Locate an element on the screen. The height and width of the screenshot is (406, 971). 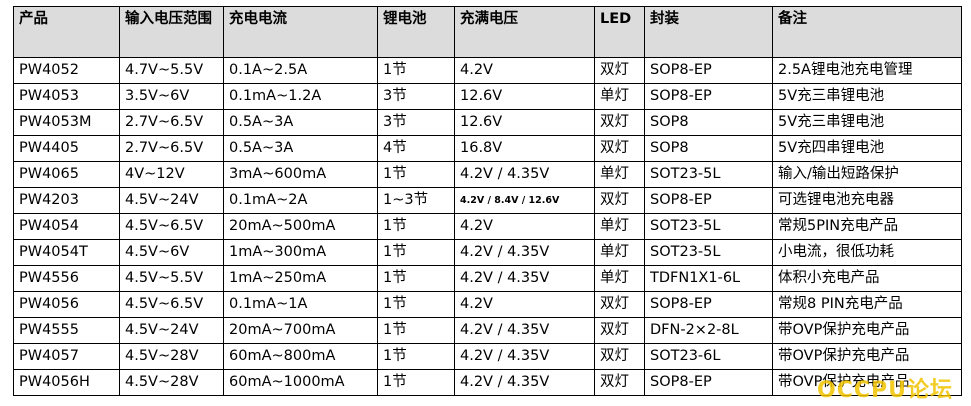
cell-remarks: 常规8 PIN充电产品 is located at coordinates (867, 304).